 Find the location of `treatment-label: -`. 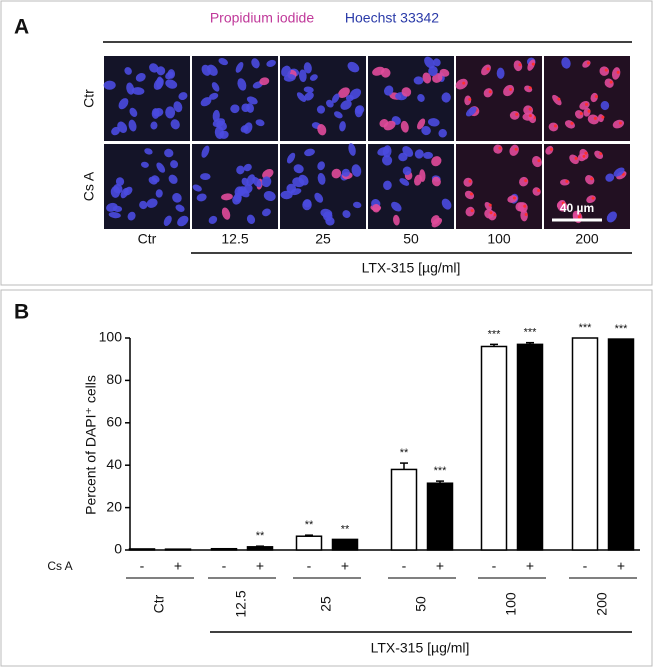

treatment-label: - is located at coordinates (142, 566).